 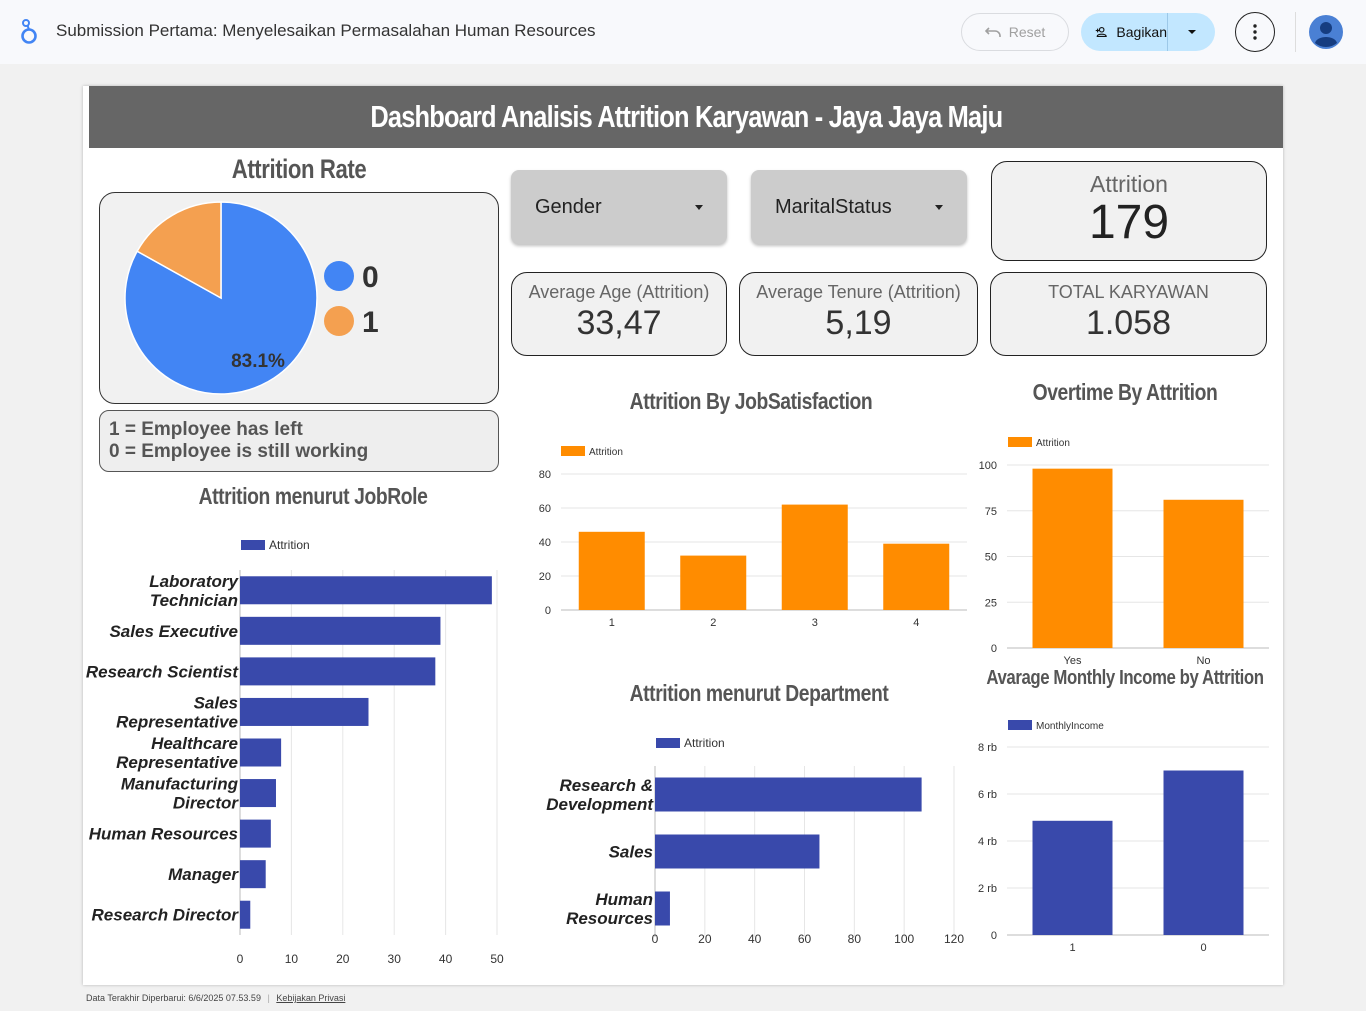 What do you see at coordinates (311, 998) in the screenshot?
I see `privacy-policy-link: Kebijakan Privasi` at bounding box center [311, 998].